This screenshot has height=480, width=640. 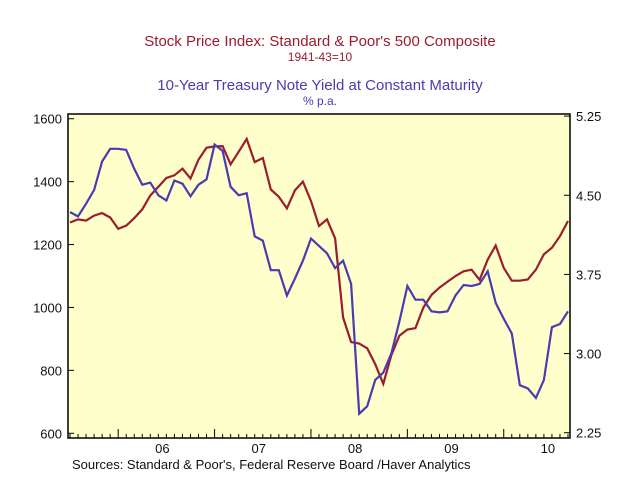 I want to click on x-axis-tick-label: 07, so click(x=259, y=448).